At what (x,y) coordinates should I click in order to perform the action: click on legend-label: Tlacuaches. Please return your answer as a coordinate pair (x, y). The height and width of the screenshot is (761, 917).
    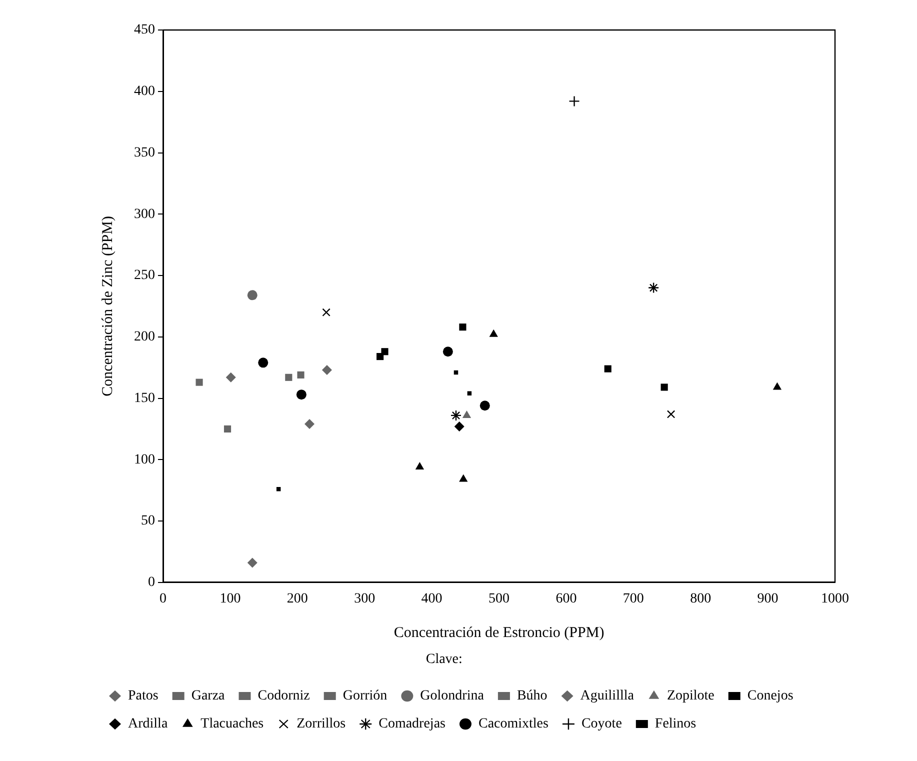
    Looking at the image, I should click on (232, 724).